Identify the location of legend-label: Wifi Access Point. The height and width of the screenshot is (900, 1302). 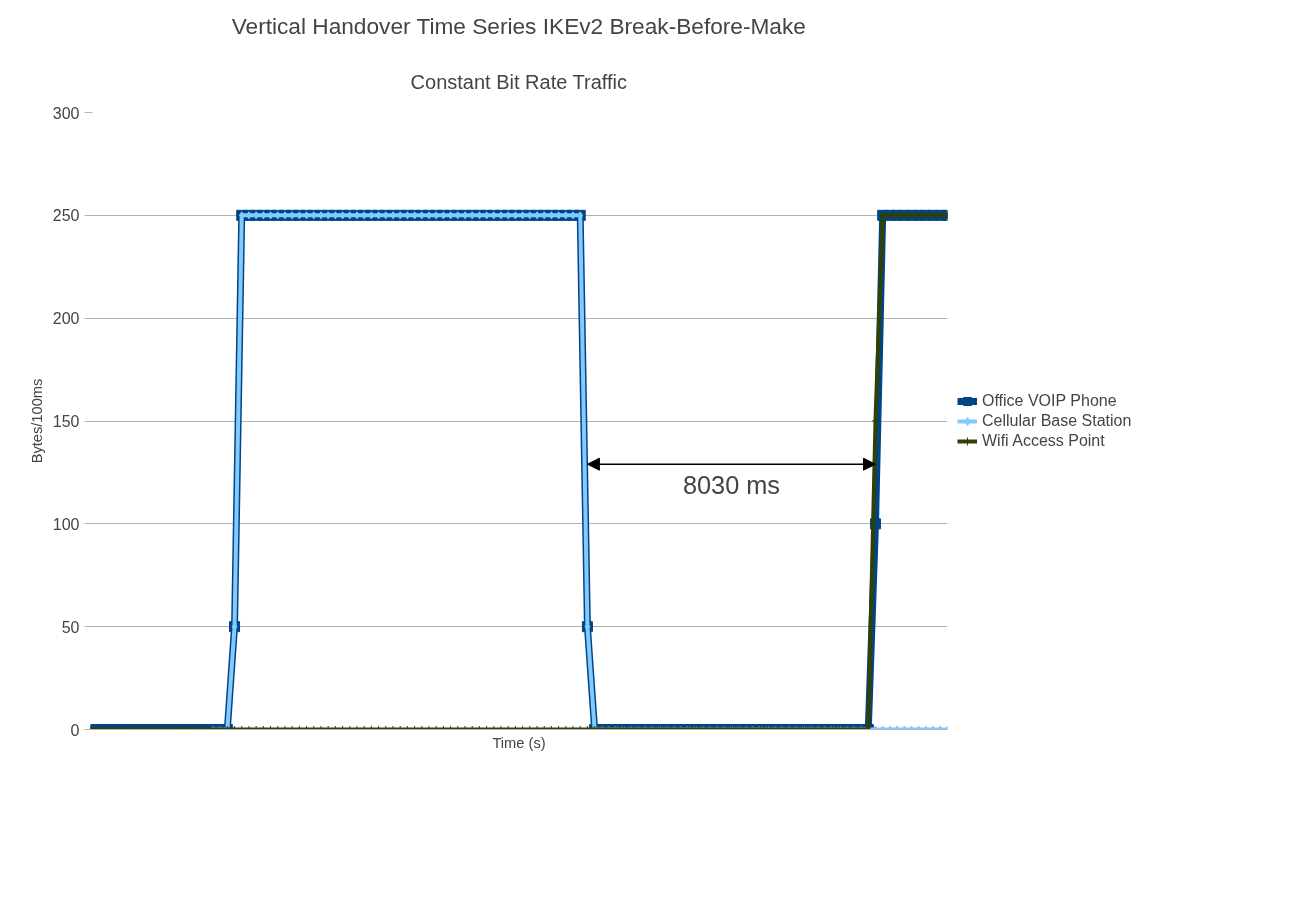
(1043, 440).